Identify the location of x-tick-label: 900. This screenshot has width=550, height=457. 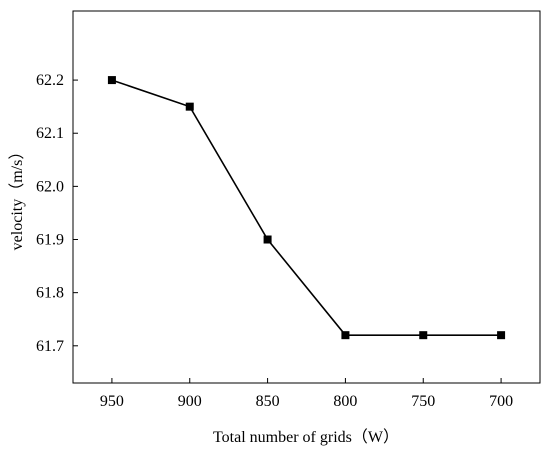
(190, 401).